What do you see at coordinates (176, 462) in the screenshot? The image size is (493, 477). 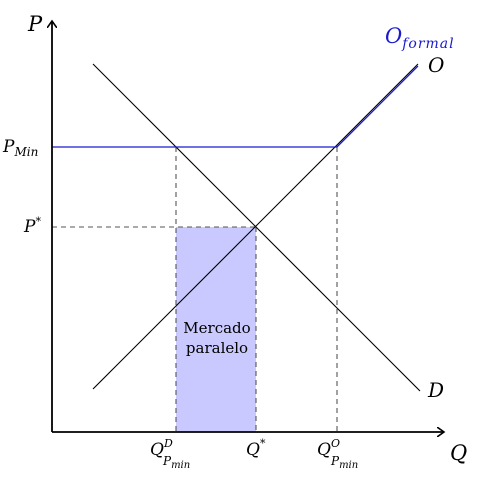 I see `q-demand-min-subscript: Pmin` at bounding box center [176, 462].